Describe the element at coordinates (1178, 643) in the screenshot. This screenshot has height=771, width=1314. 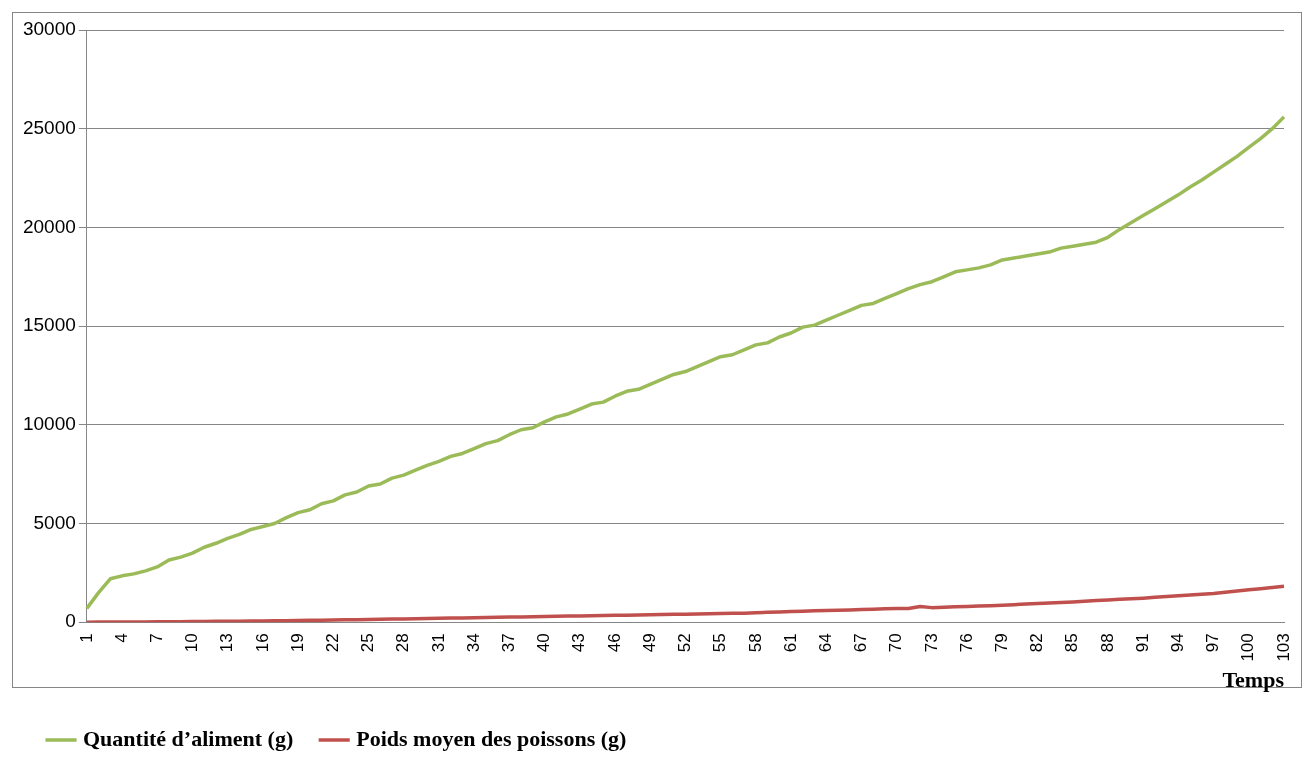
I see `x-tick-label: 94` at that location.